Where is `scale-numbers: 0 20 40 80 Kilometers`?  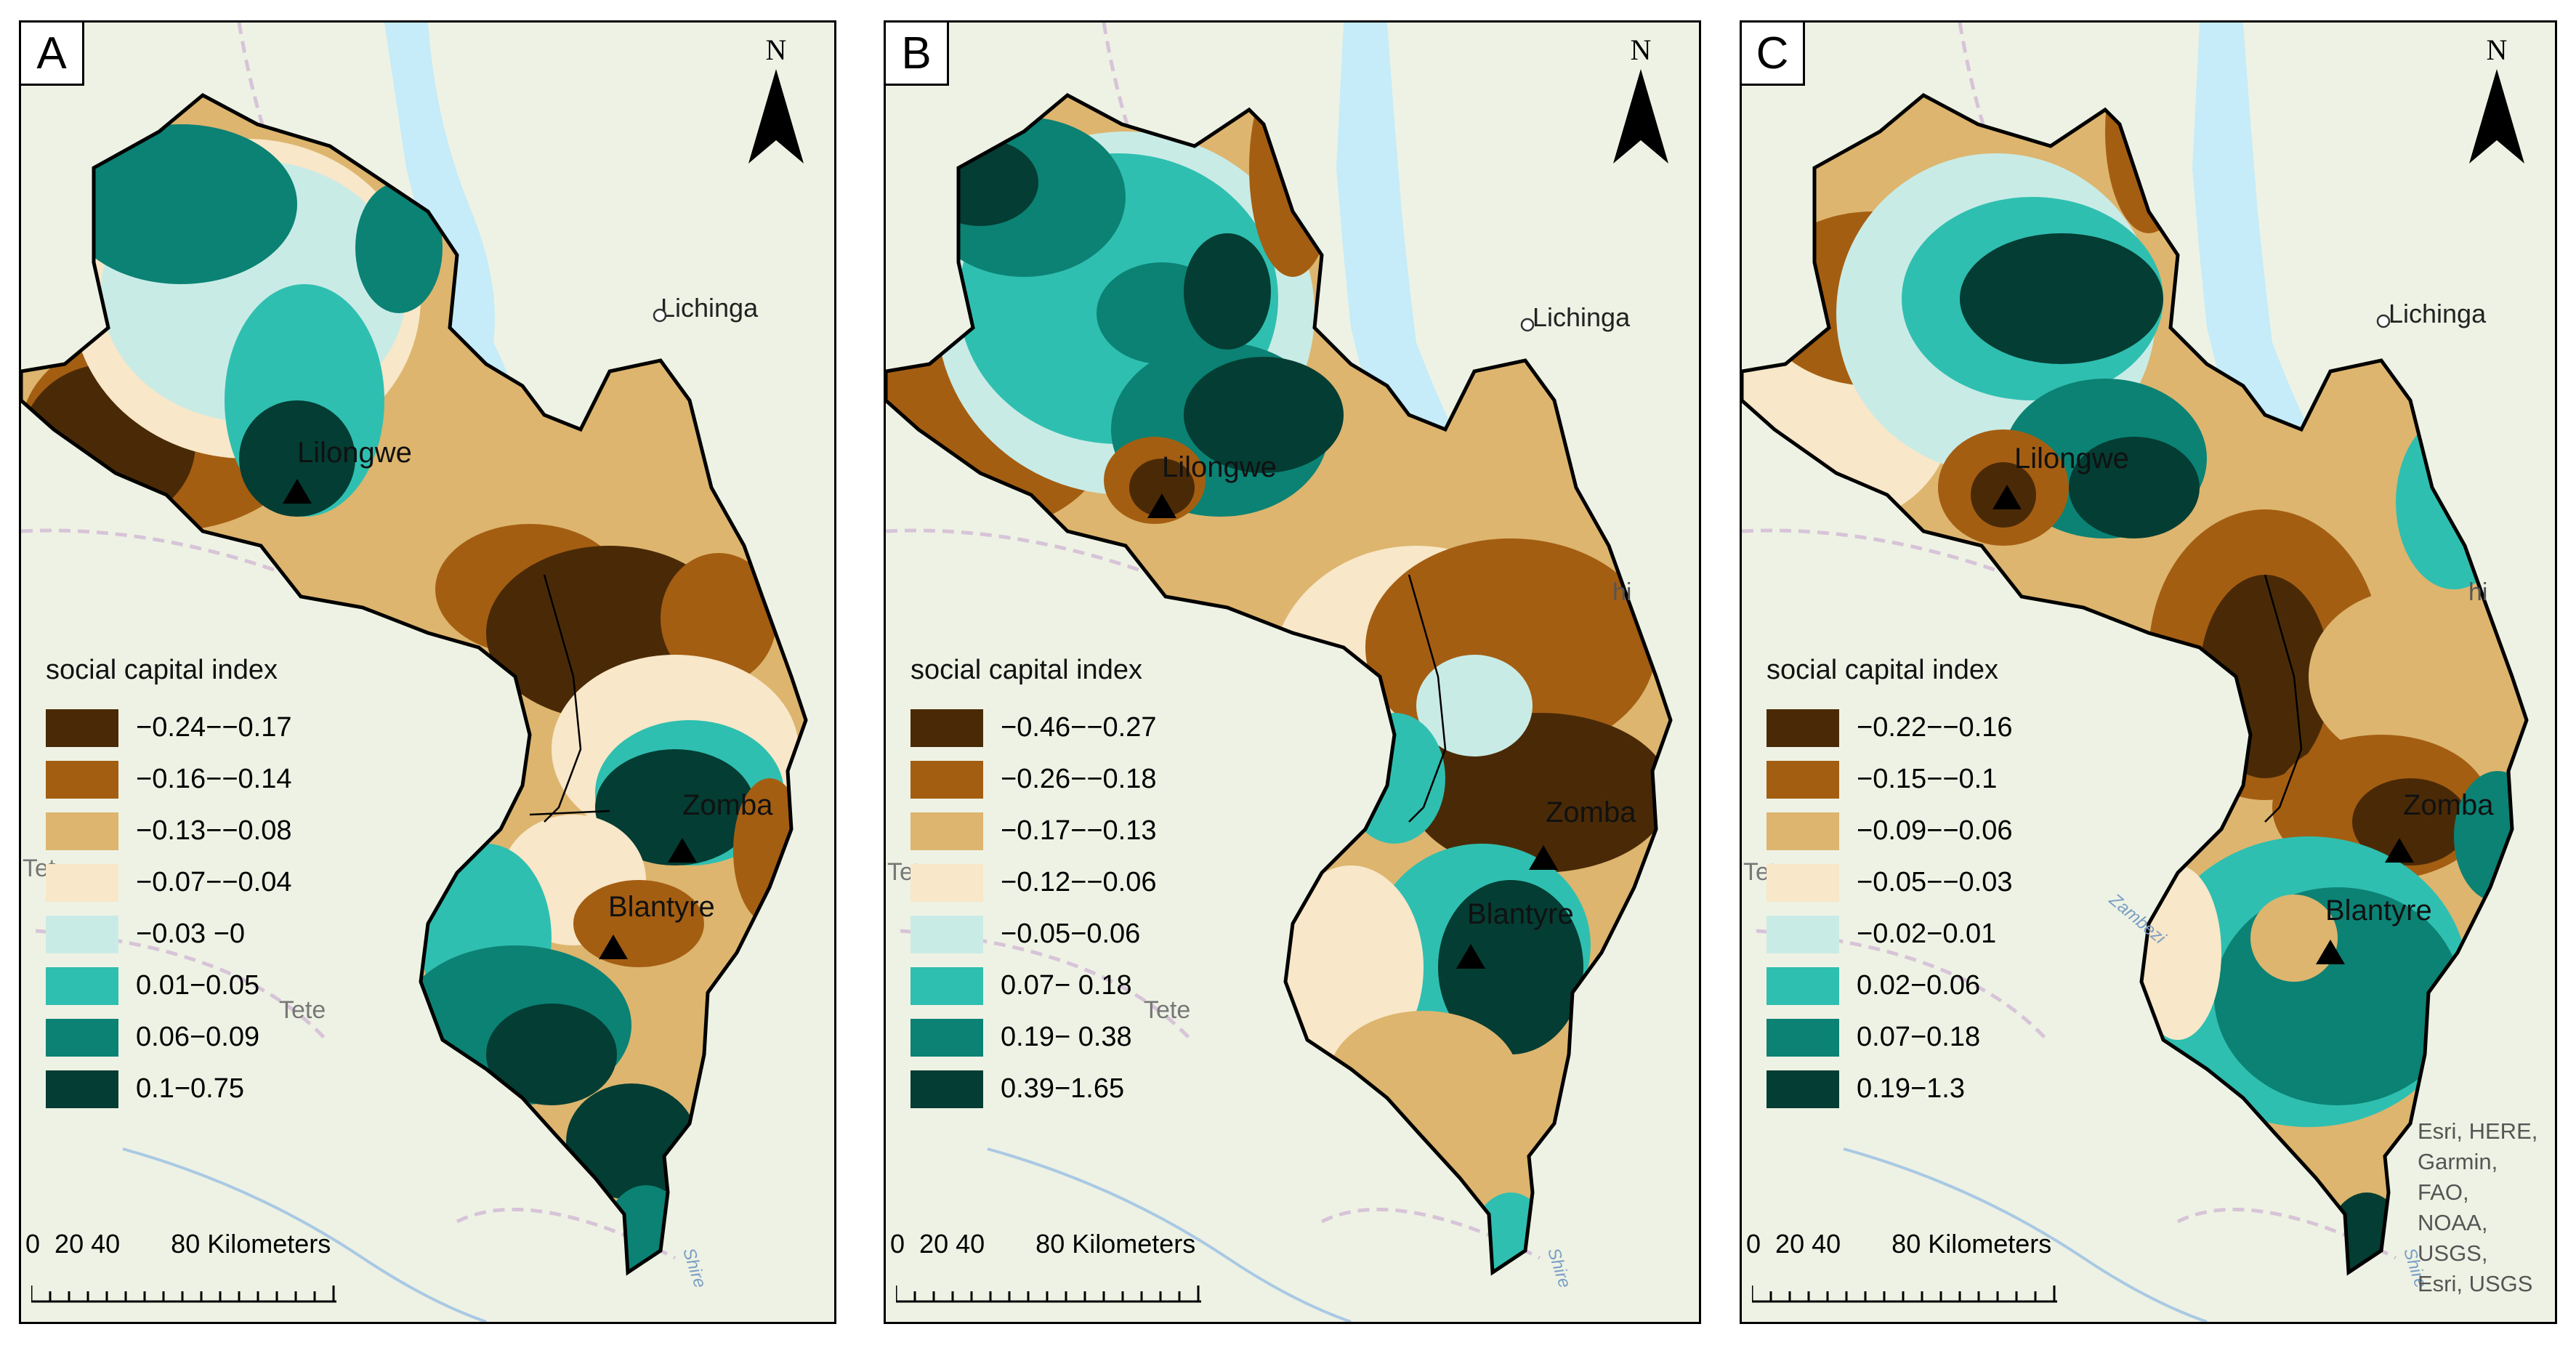
scale-numbers: 0 20 40 80 Kilometers is located at coordinates (178, 1244).